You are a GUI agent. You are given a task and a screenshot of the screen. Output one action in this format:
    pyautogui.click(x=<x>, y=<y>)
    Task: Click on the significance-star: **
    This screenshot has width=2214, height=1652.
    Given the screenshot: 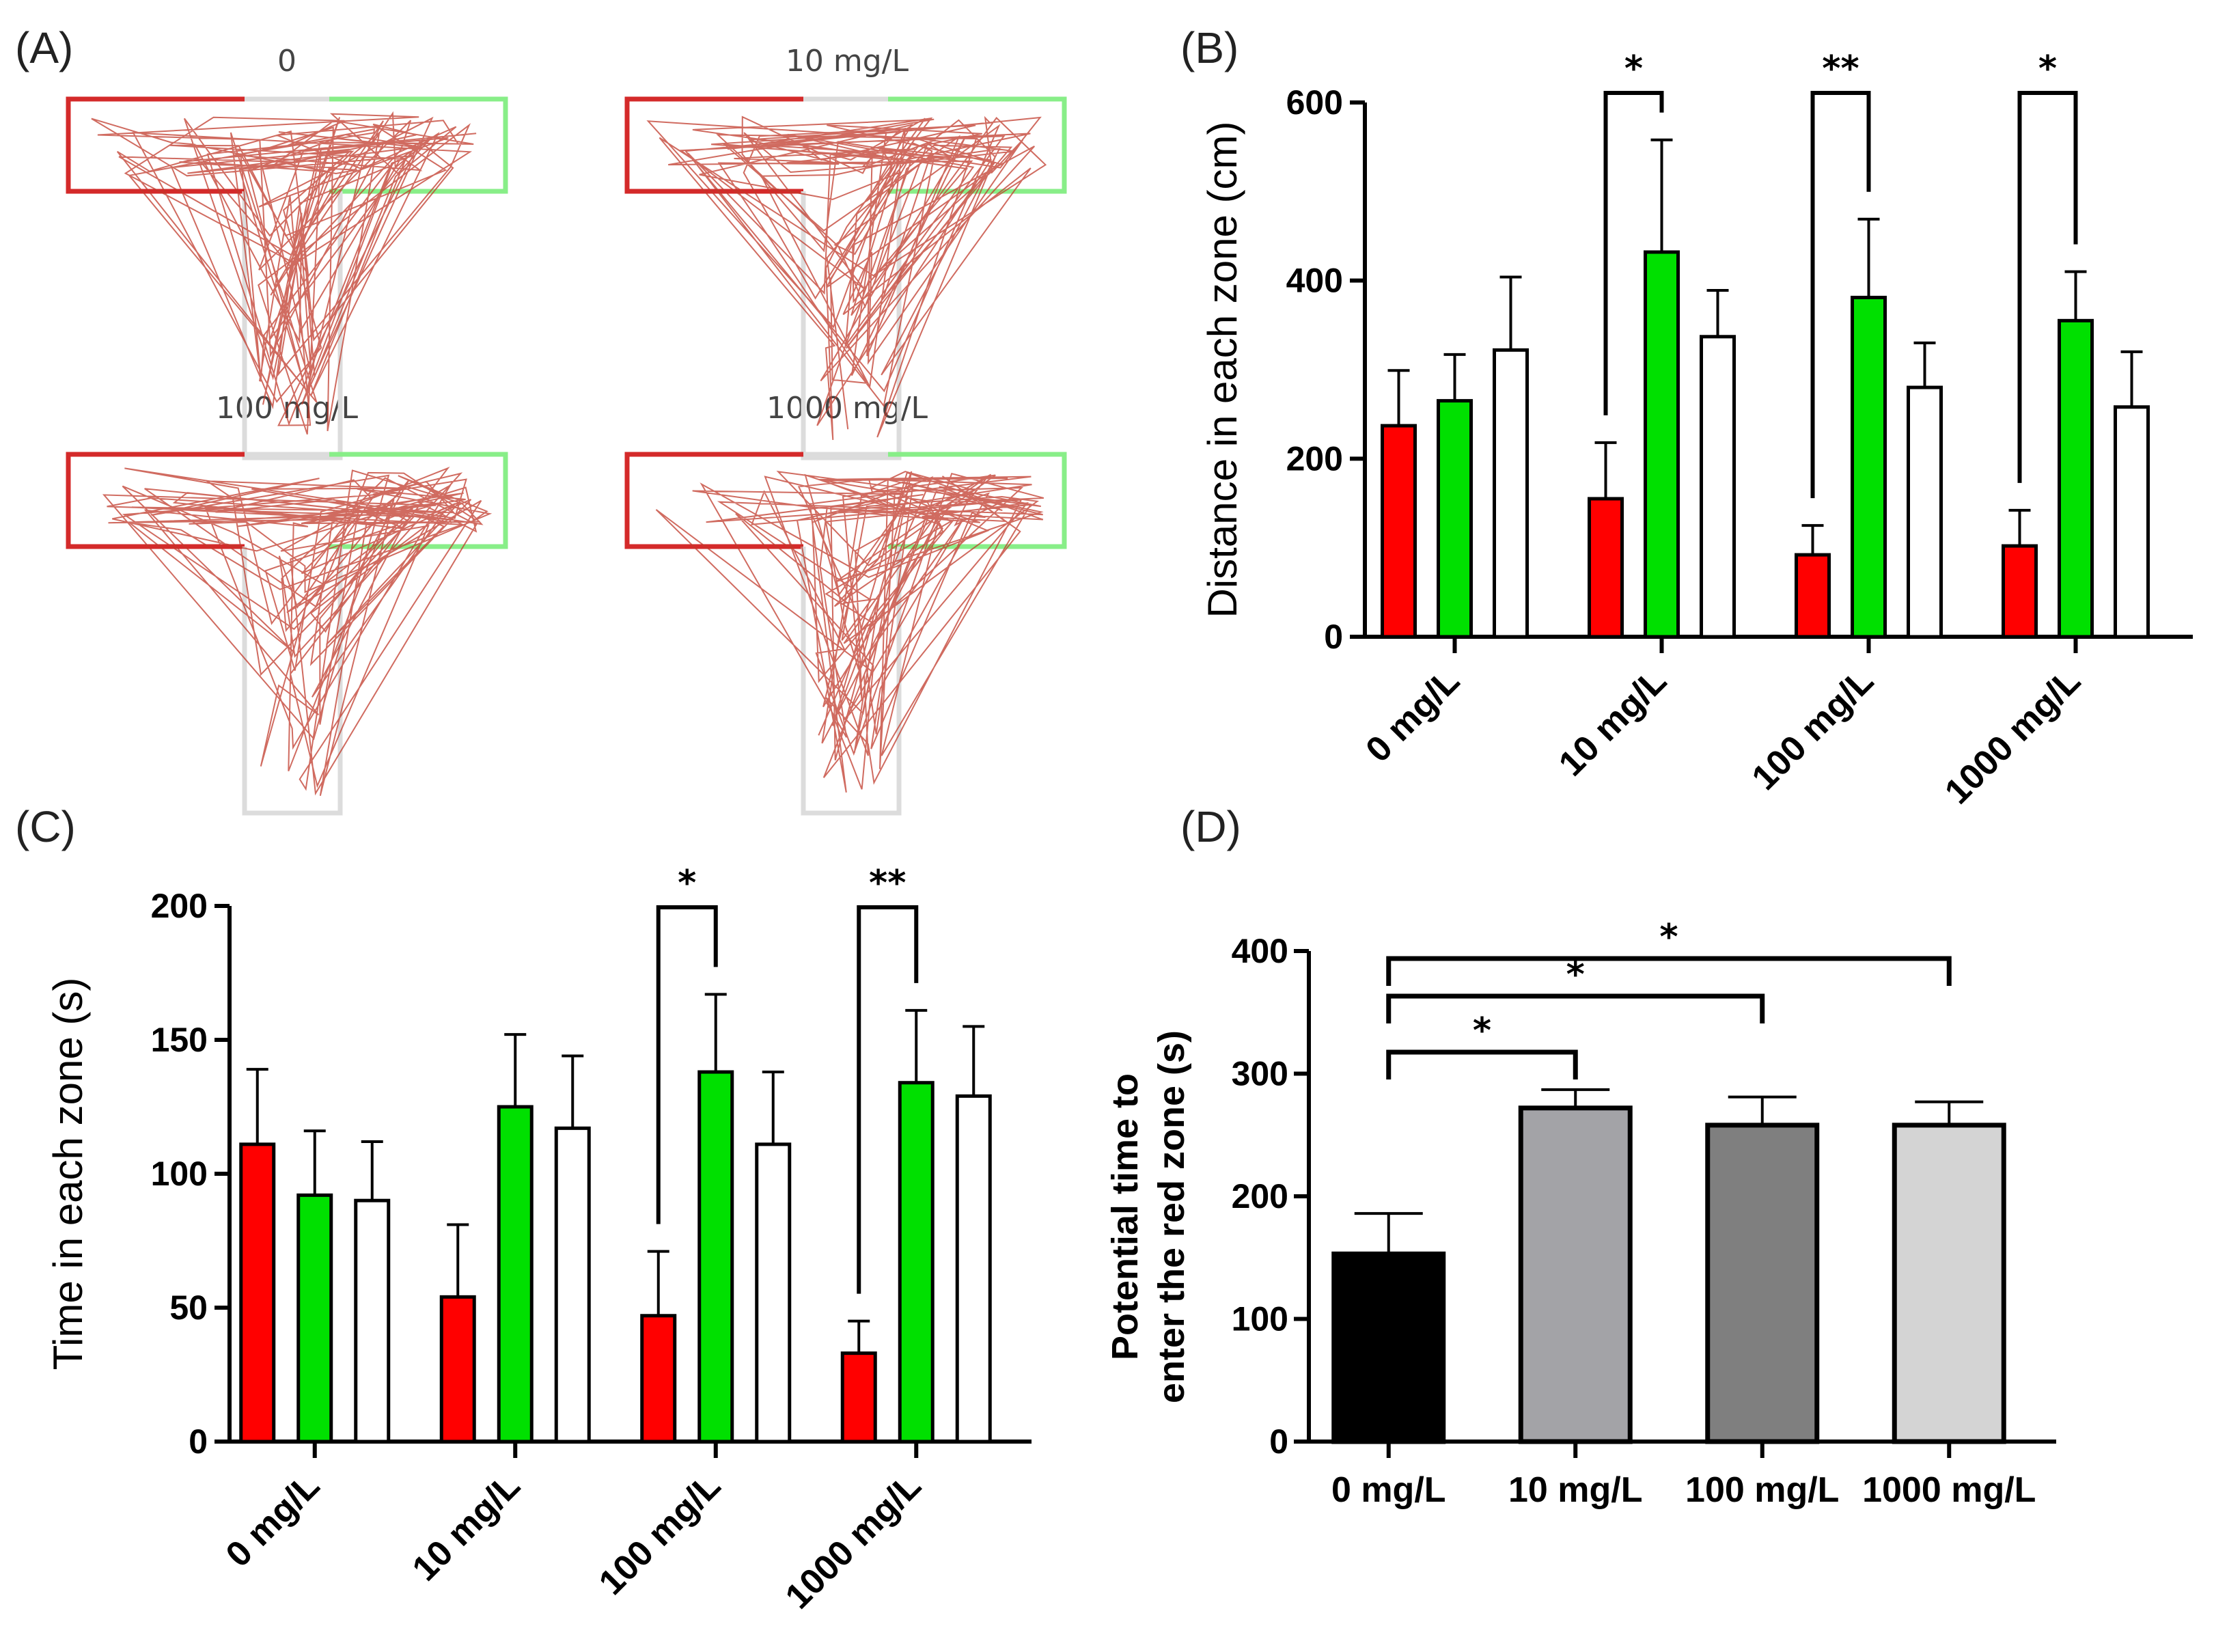 What is the action you would take?
    pyautogui.click(x=1840, y=69)
    